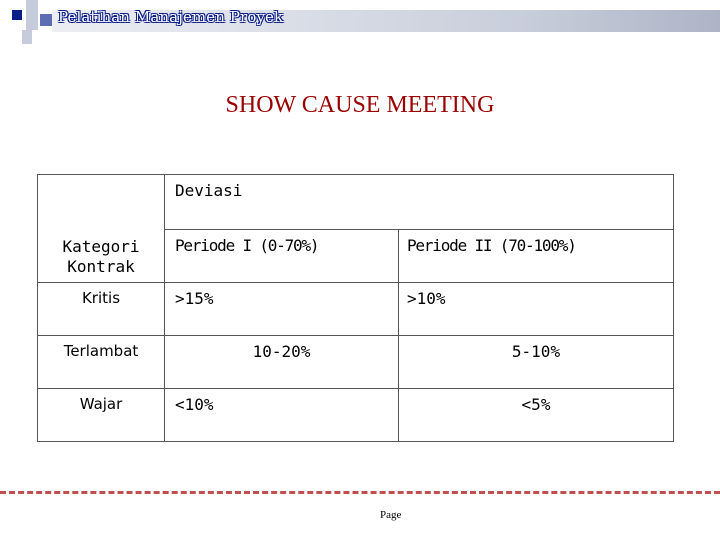  I want to click on header-bar, so click(386, 21).